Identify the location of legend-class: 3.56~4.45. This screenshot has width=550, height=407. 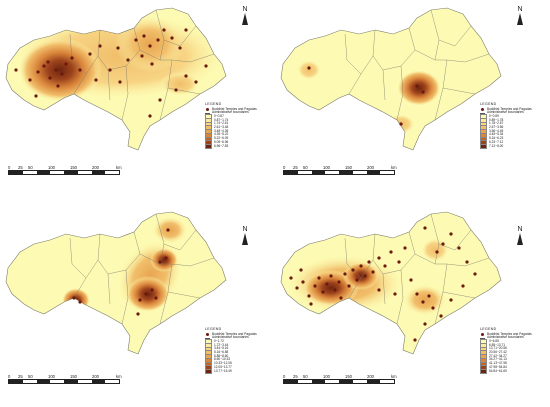
(496, 130).